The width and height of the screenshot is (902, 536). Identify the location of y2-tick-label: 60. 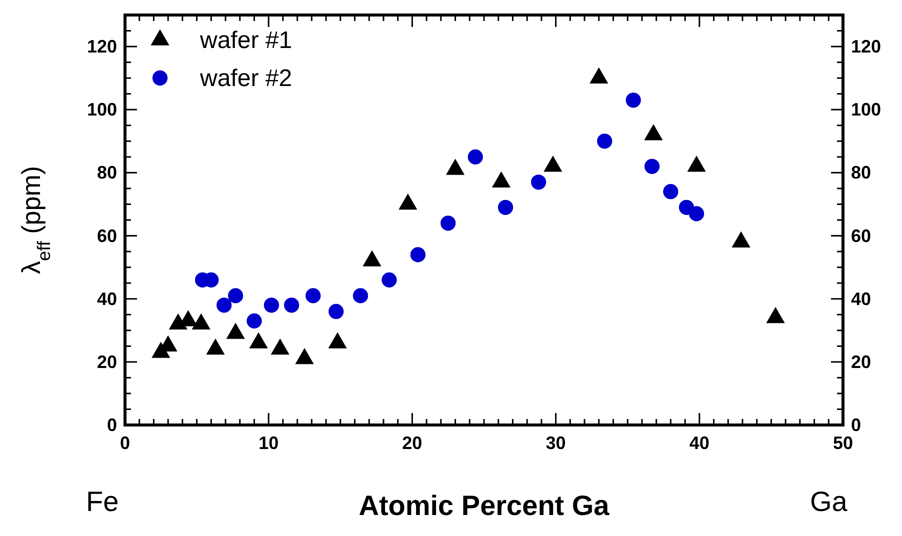
(861, 236).